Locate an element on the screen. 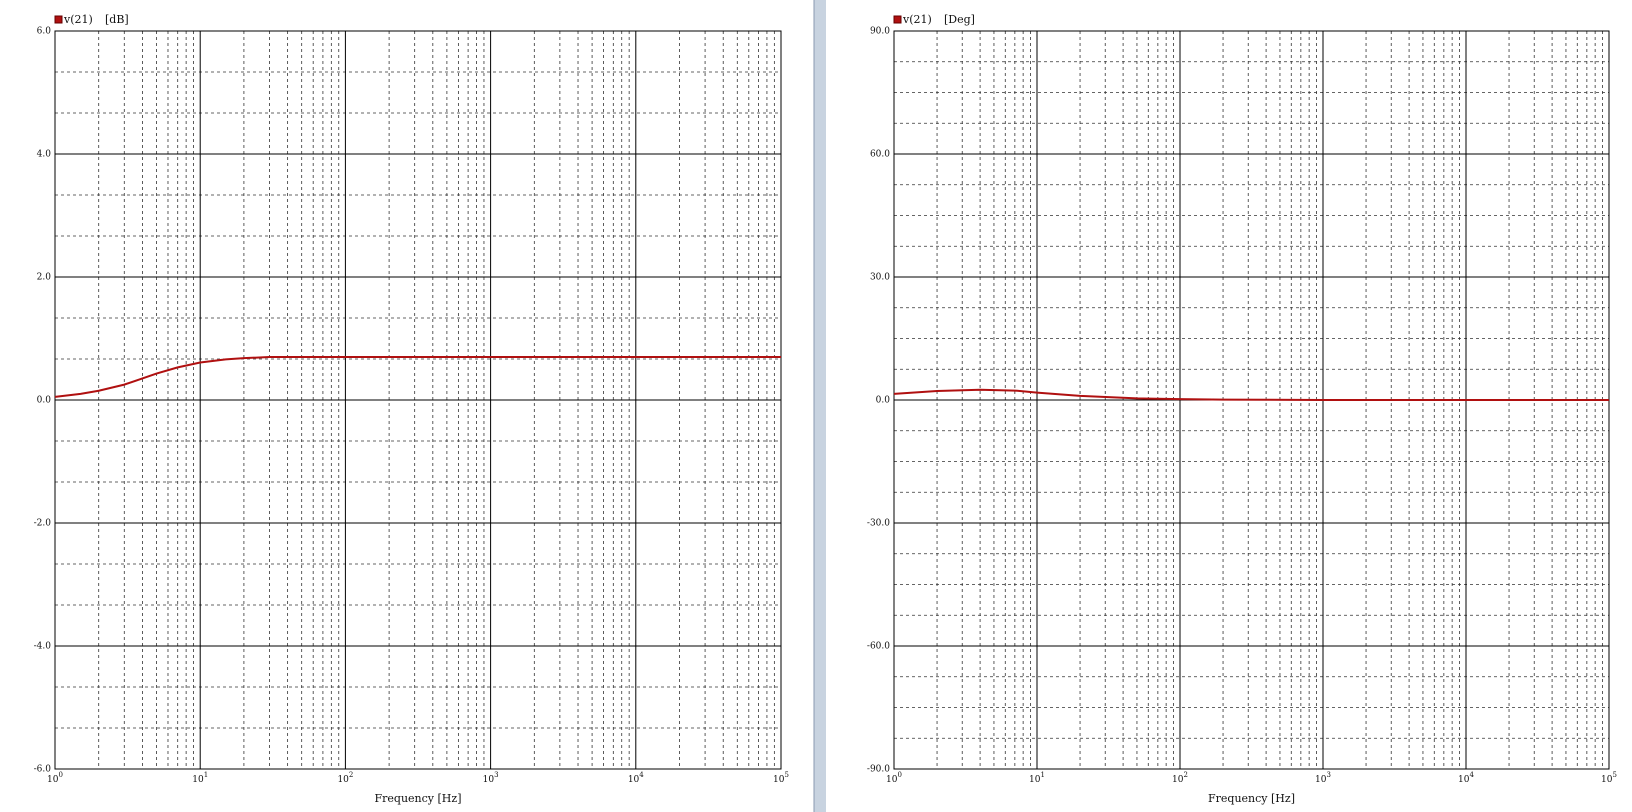 The image size is (1632, 812). y-tick-label: 6.0 is located at coordinates (44, 32).